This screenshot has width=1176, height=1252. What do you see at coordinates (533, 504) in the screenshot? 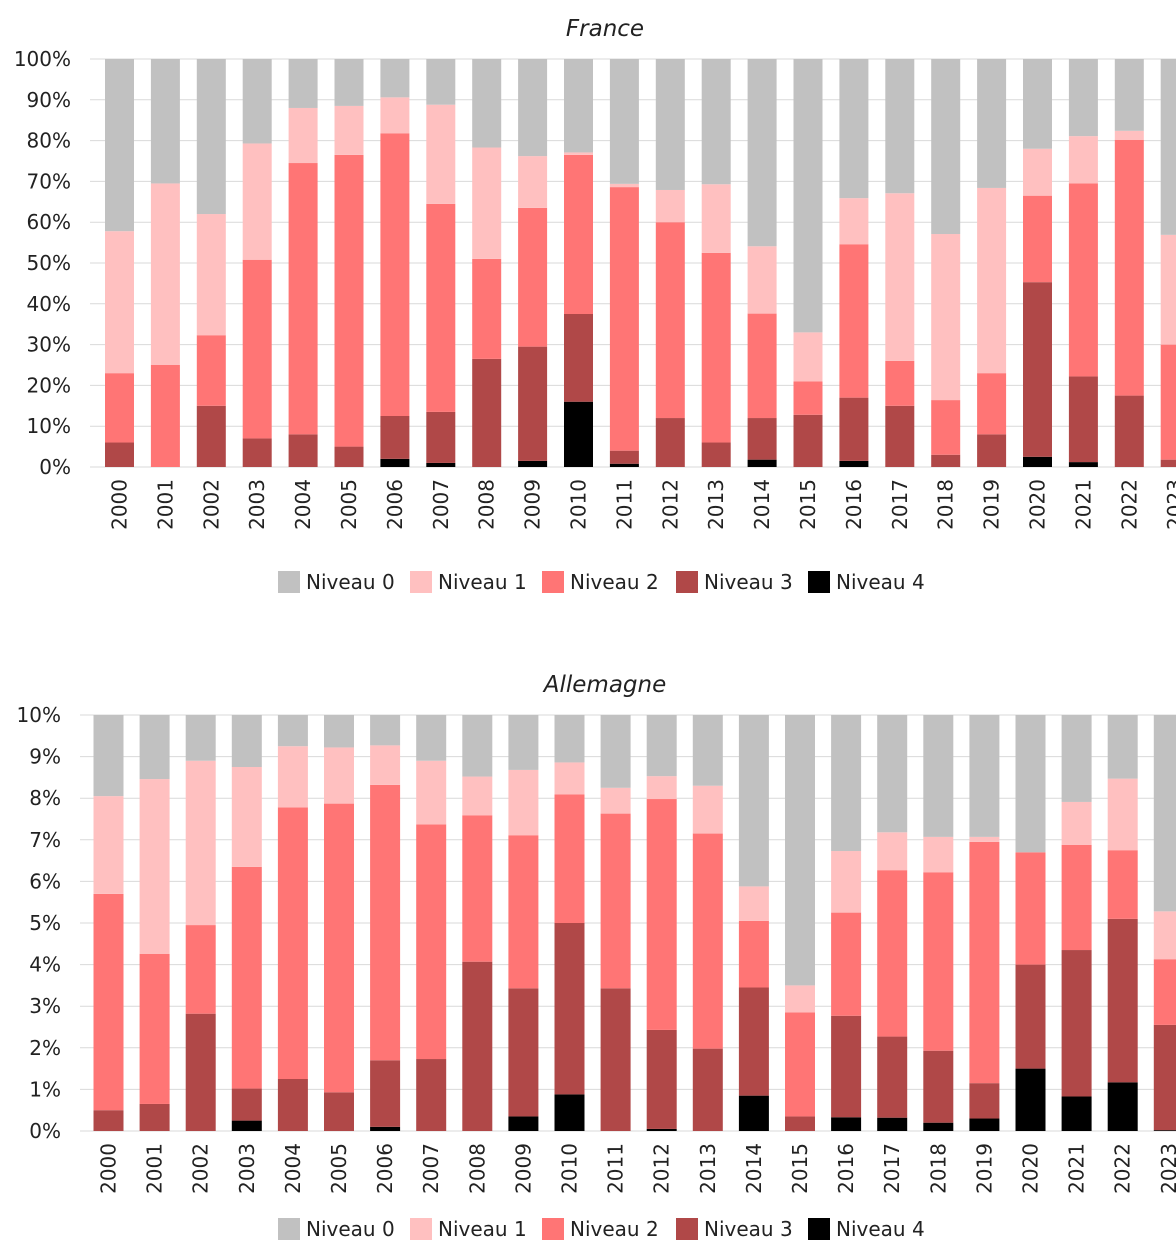
I see `x-tick-label: 2009` at bounding box center [533, 504].